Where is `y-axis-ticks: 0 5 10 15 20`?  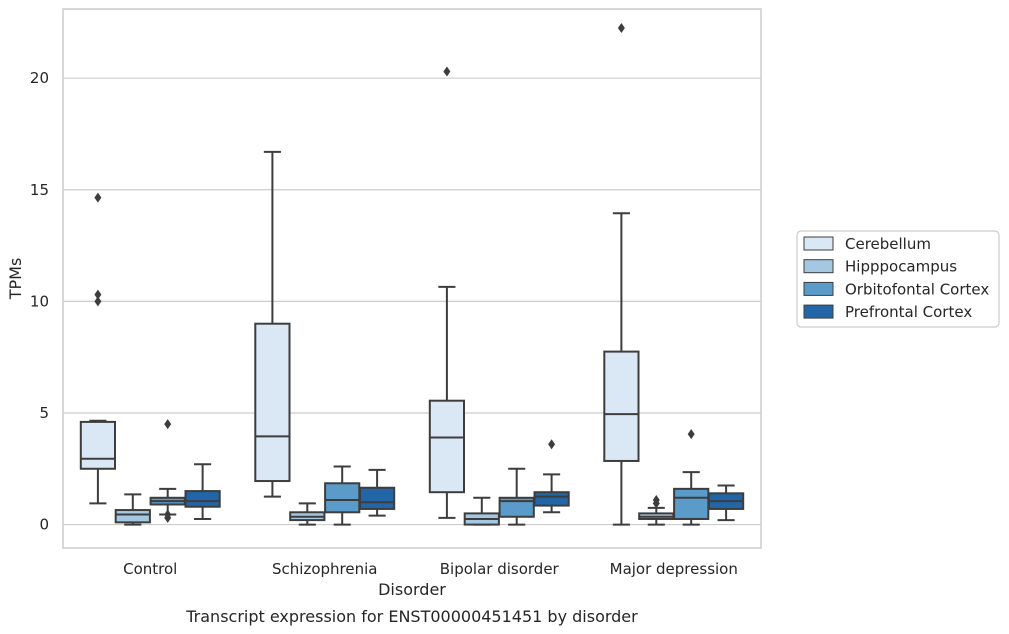
y-axis-ticks: 0 5 10 15 20 is located at coordinates (39, 301).